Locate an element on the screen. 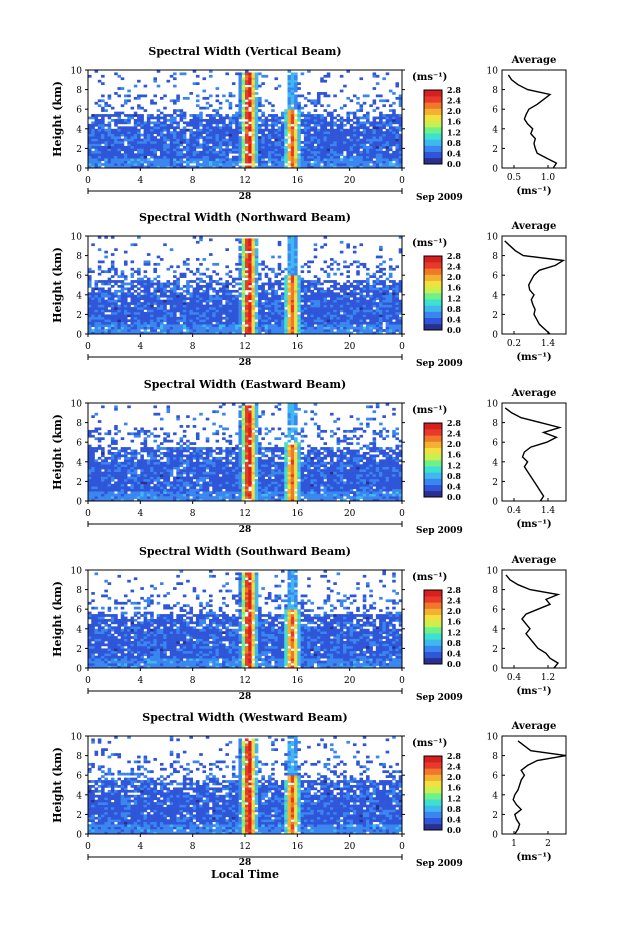  colorbar-label: 0.4 is located at coordinates (454, 319).